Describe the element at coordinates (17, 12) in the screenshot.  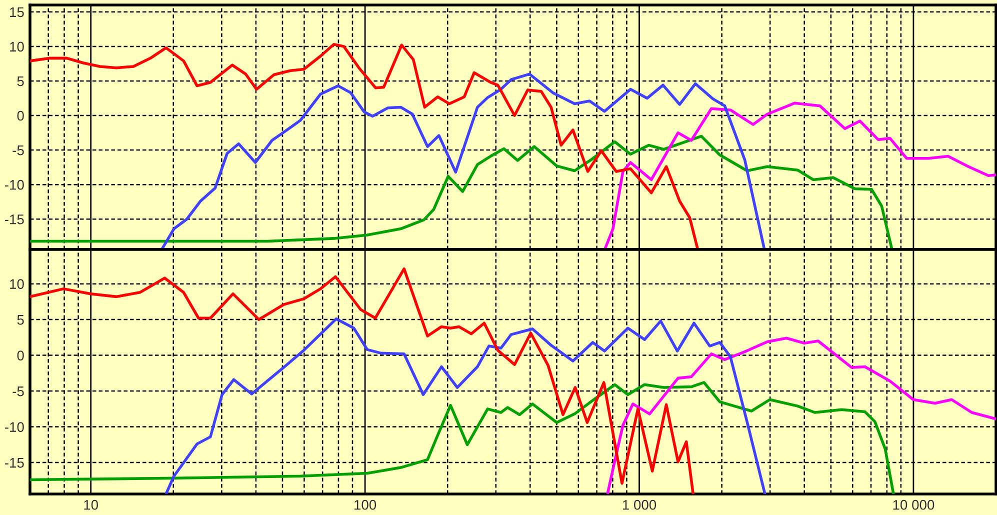
I see `y-tick-label: 15` at that location.